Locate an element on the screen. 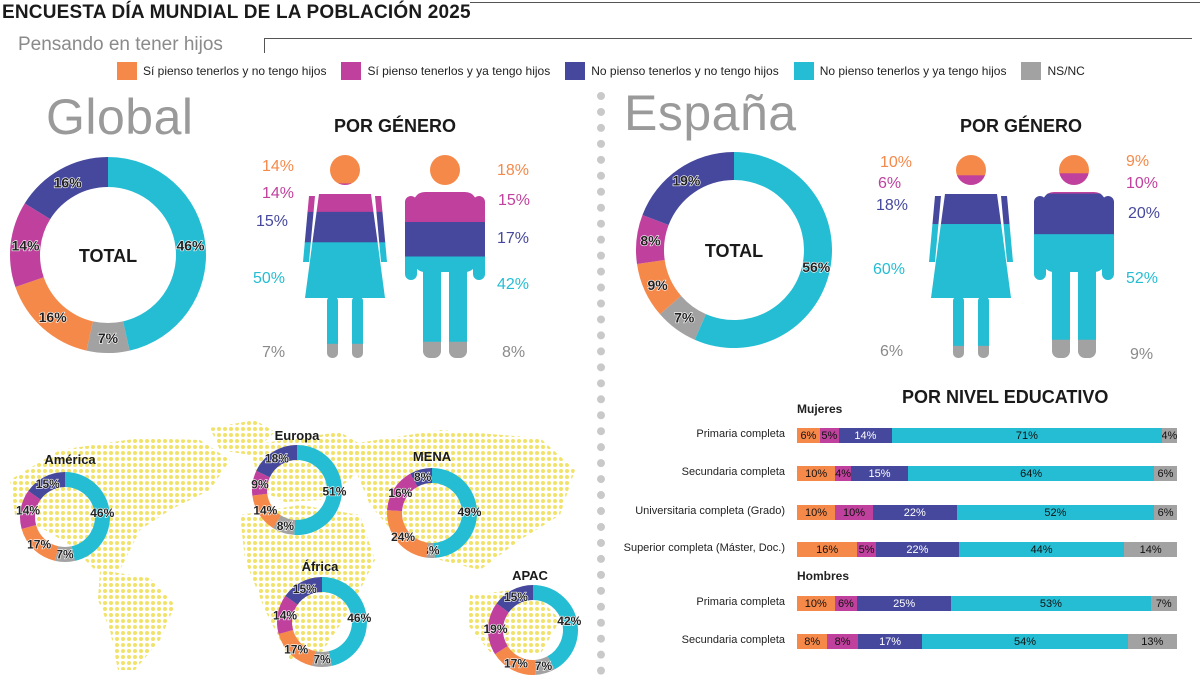 The image size is (1200, 675). education-segment-no-no: 15% is located at coordinates (879, 473).